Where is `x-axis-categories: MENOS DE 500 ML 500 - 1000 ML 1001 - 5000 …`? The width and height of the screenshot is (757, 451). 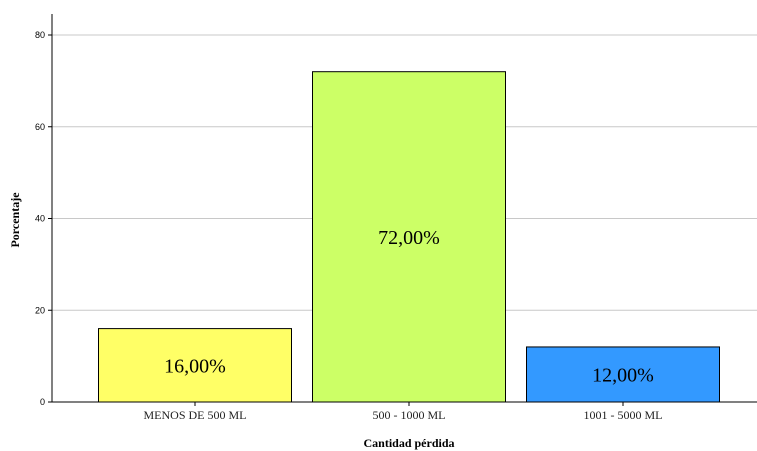
x-axis-categories: MENOS DE 500 ML 500 - 1000 ML 1001 - 5000 … is located at coordinates (403, 412).